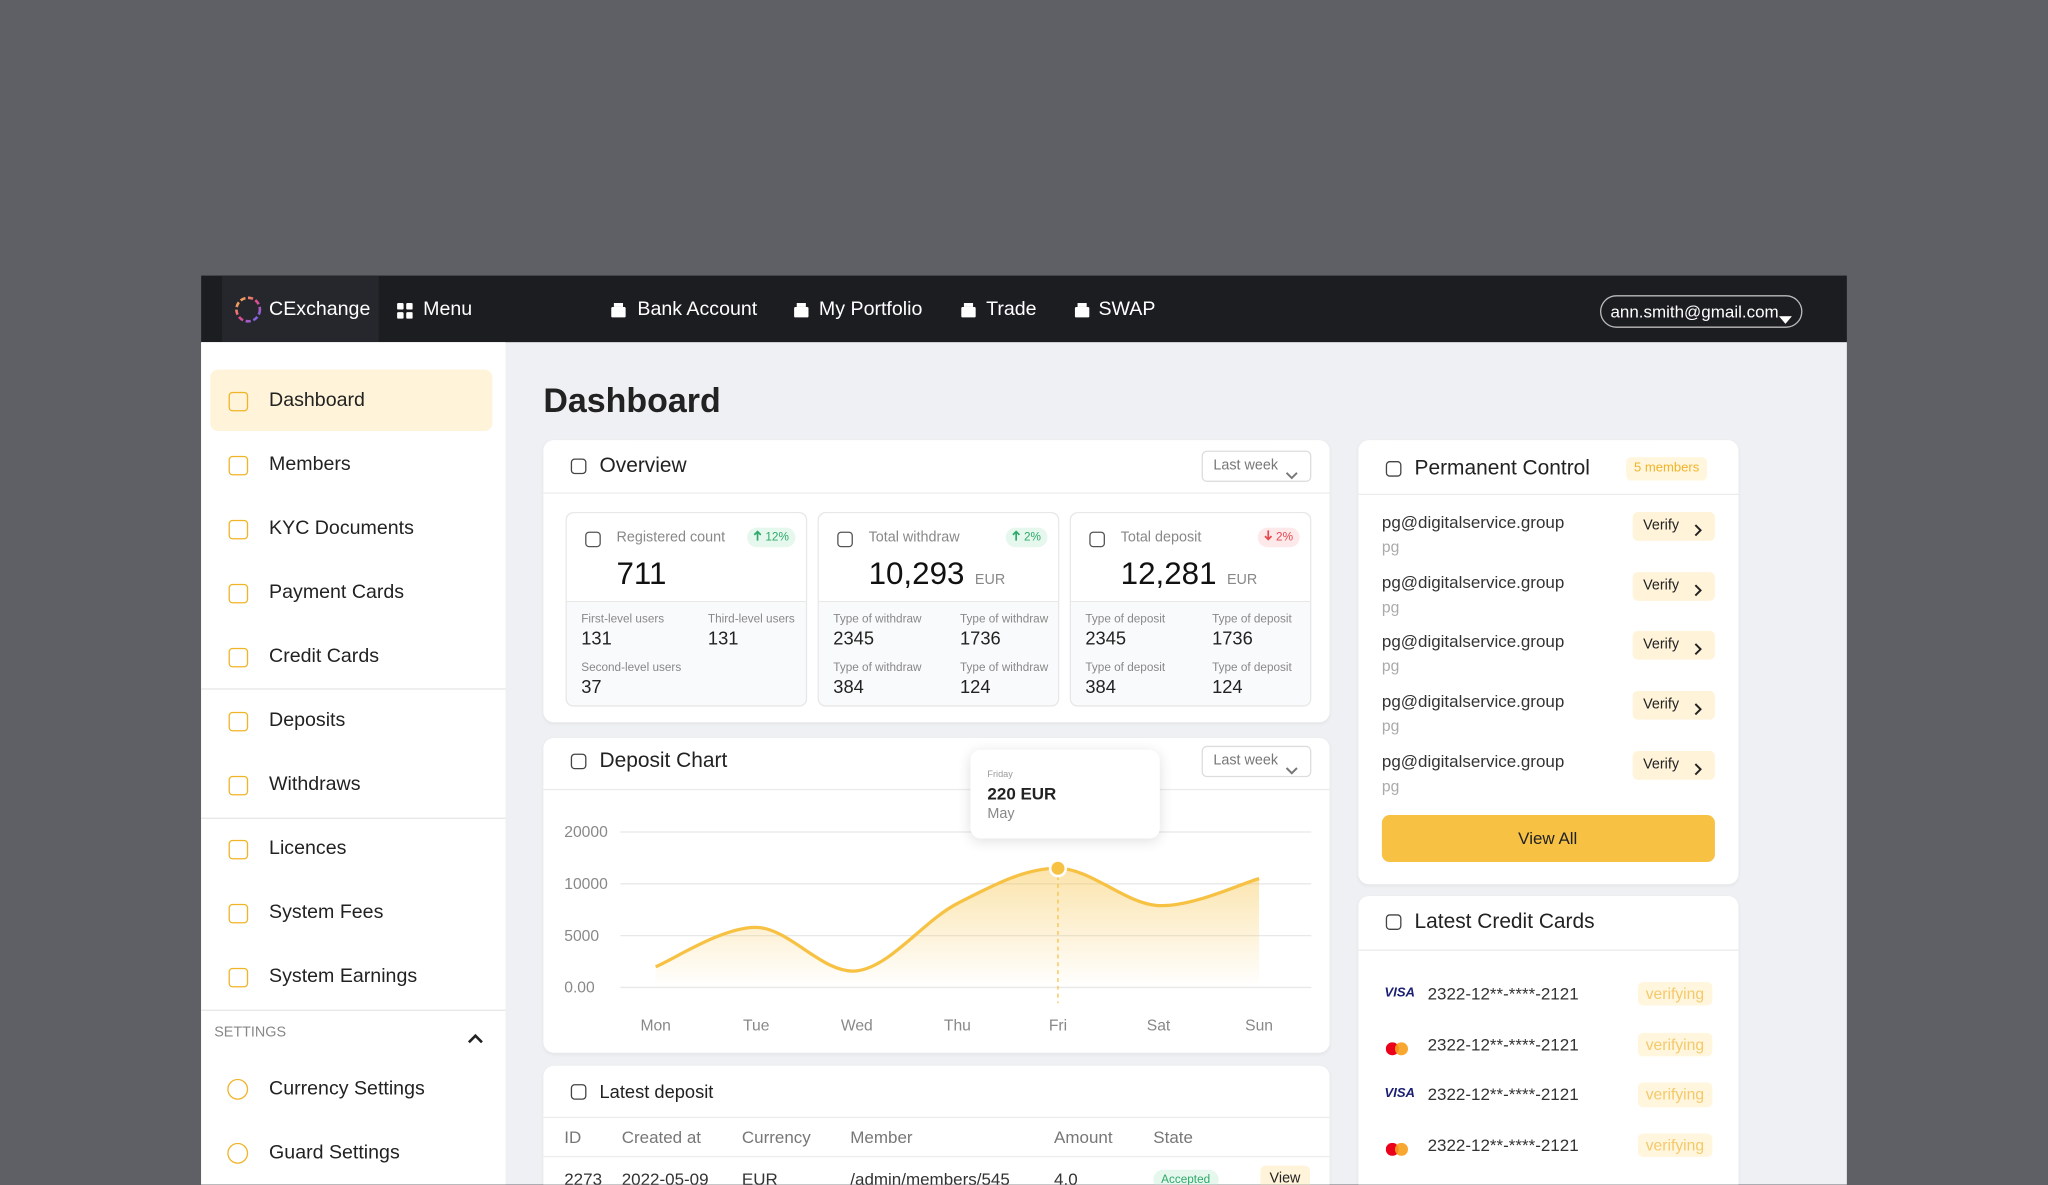 This screenshot has width=2048, height=1185. Describe the element at coordinates (405, 310) in the screenshot. I see `menu-icon` at that location.